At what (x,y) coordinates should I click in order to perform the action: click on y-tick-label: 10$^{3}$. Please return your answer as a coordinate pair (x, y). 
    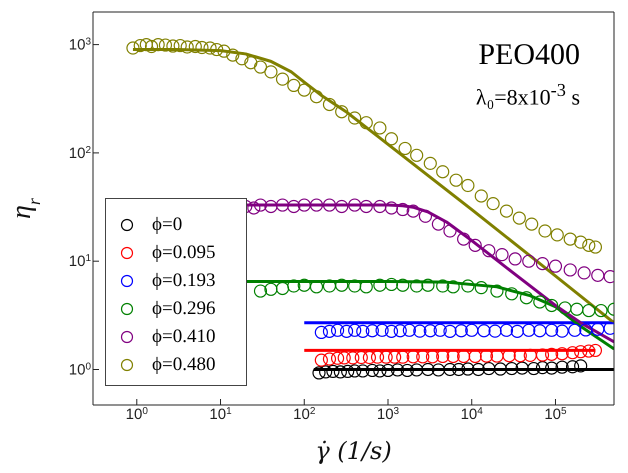
    Looking at the image, I should click on (80, 45).